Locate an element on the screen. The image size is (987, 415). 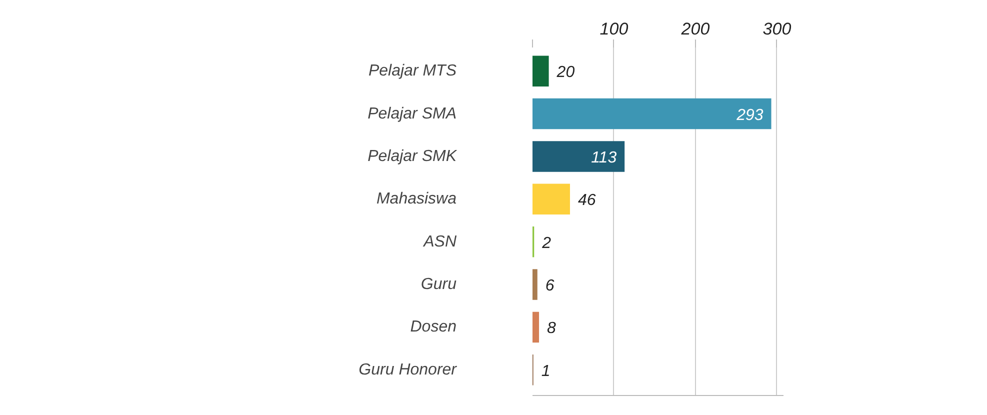
x-tick-label: 200 is located at coordinates (695, 29).